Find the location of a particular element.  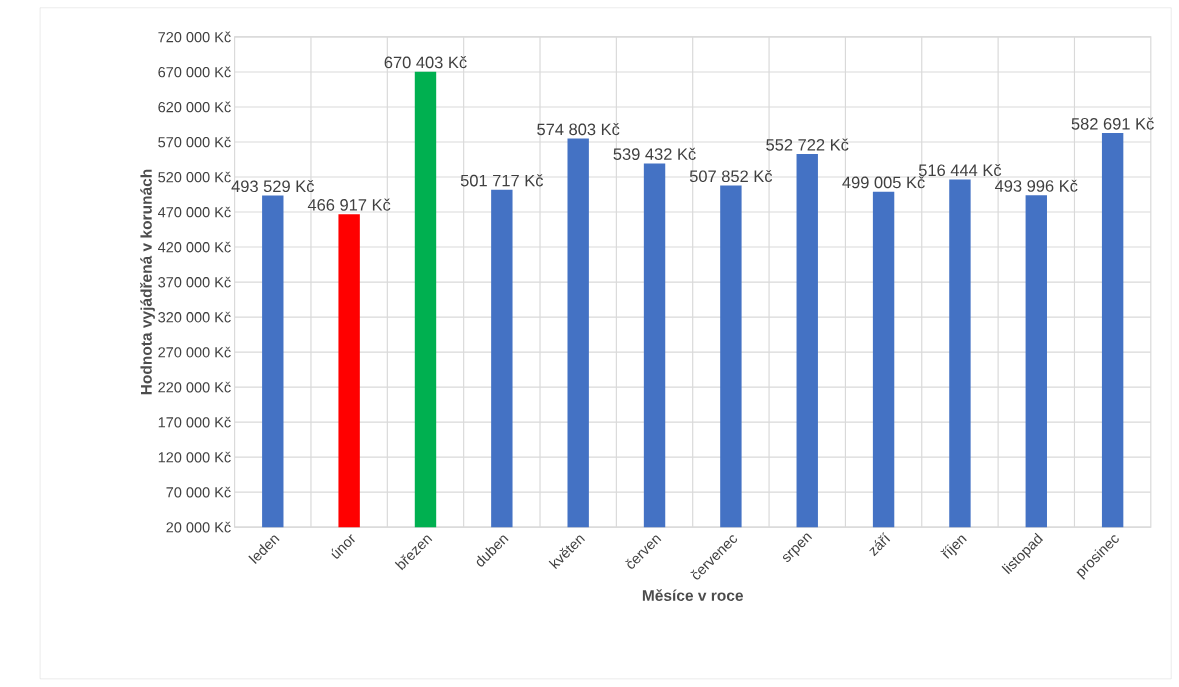

y-tick-label: 170 000 Kč is located at coordinates (194, 422).